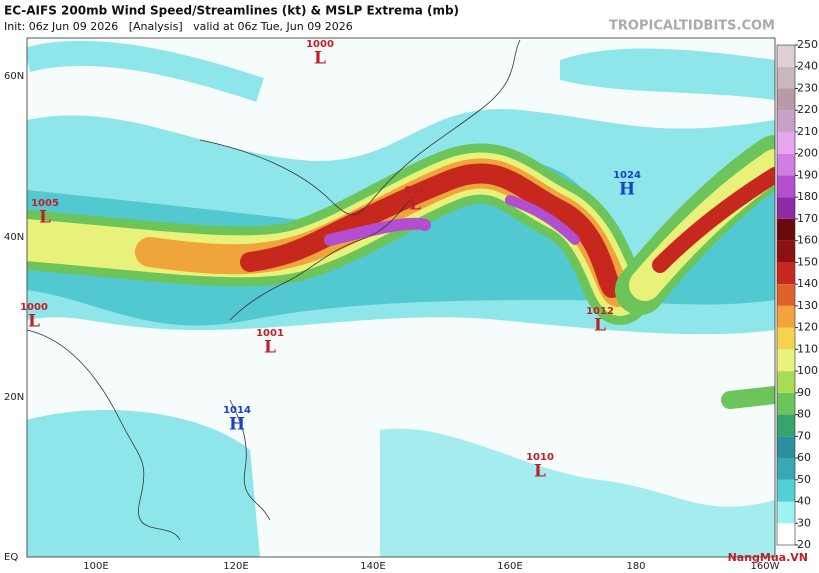  What do you see at coordinates (807, 196) in the screenshot?
I see `colorbar-label: 180` at bounding box center [807, 196].